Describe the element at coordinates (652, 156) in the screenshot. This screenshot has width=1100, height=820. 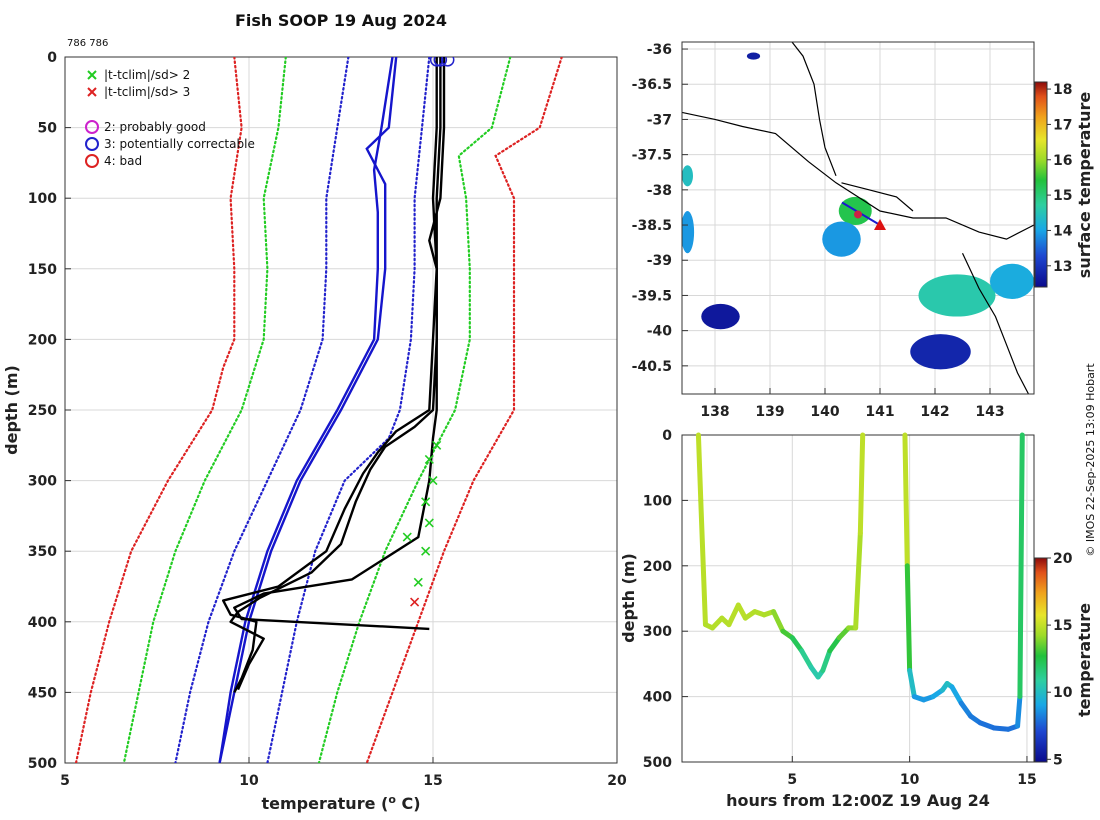
I see `map-y-tick-label: -37.5` at that location.